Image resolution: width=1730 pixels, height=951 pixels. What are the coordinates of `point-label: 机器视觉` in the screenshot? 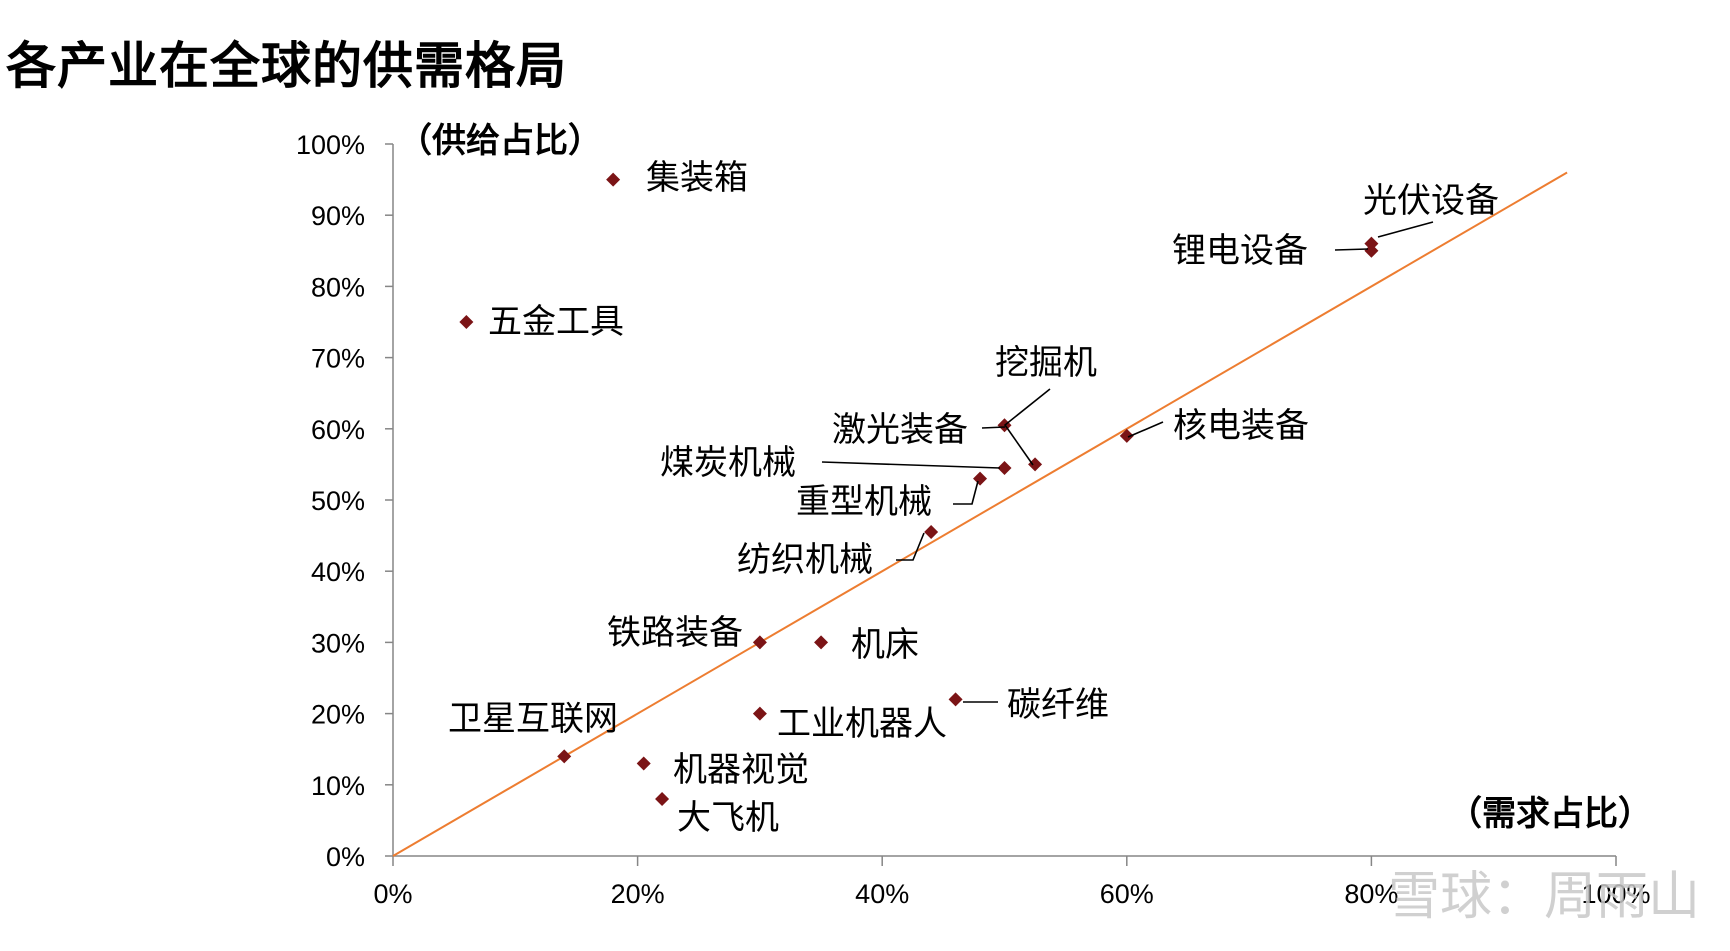 It's located at (741, 770).